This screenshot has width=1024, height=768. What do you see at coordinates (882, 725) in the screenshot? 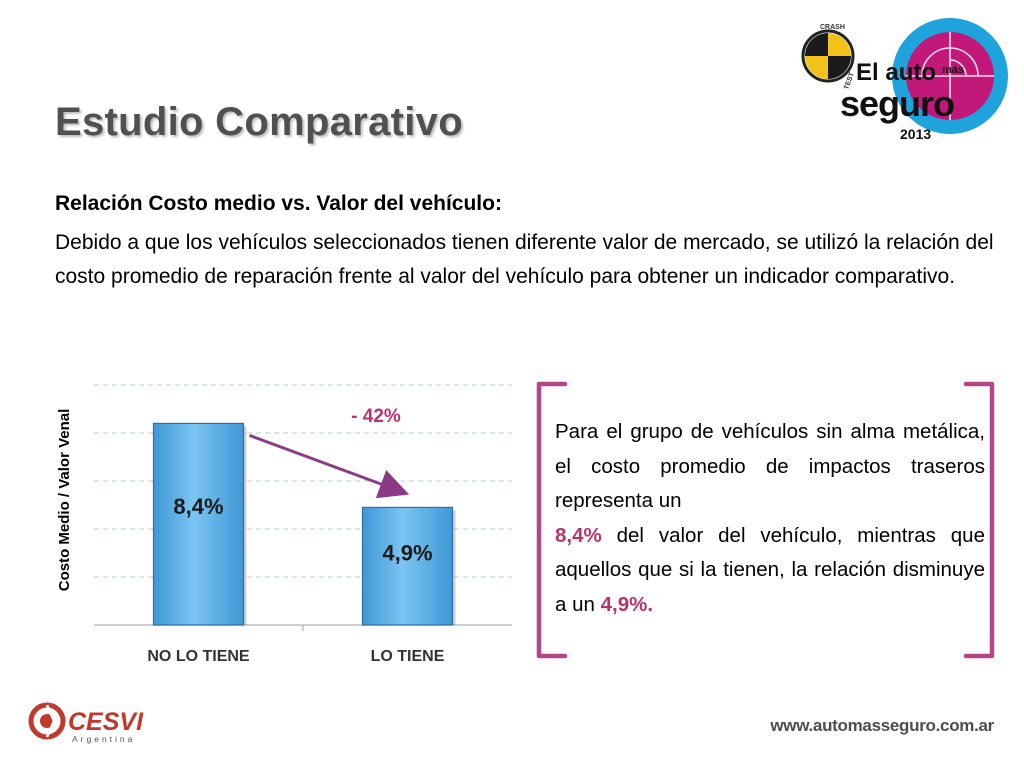
I see `website-url: www.automasseguro.com.ar` at bounding box center [882, 725].